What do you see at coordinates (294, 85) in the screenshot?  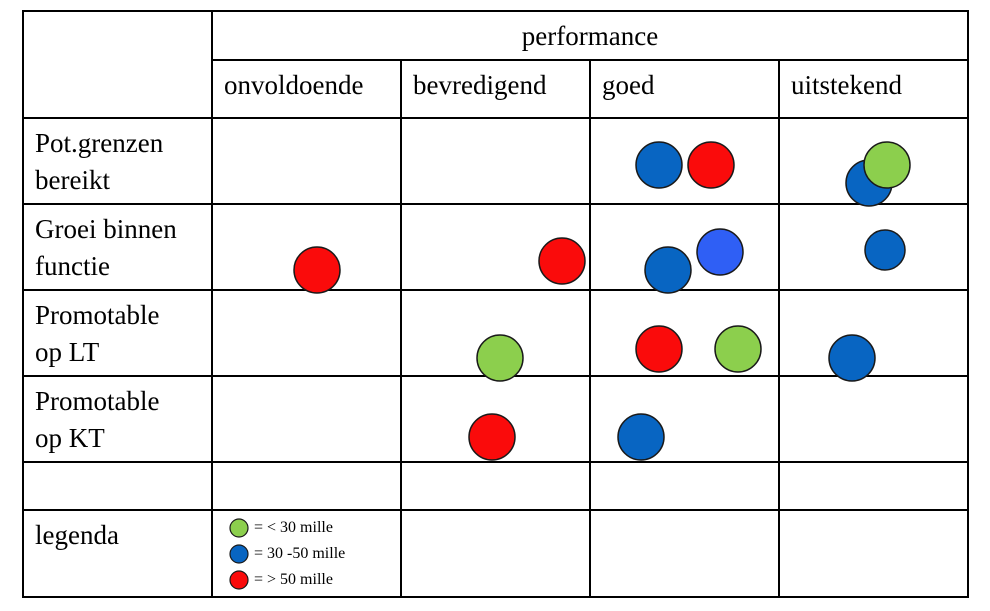 I see `column-header: onvoldoende` at bounding box center [294, 85].